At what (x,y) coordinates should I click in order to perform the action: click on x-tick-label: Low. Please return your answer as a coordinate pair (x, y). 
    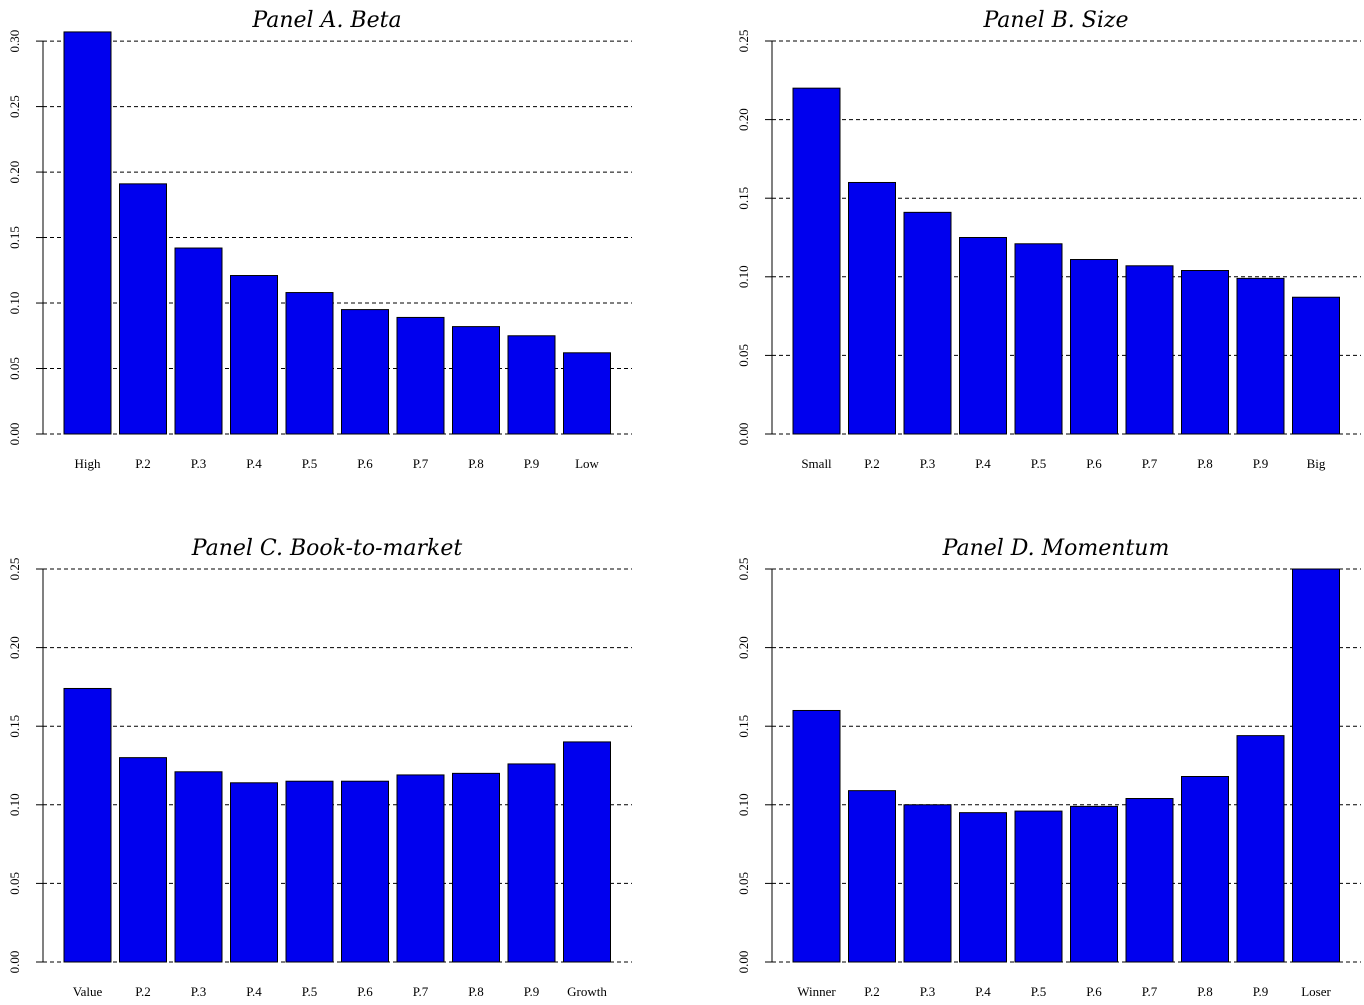
    Looking at the image, I should click on (587, 463).